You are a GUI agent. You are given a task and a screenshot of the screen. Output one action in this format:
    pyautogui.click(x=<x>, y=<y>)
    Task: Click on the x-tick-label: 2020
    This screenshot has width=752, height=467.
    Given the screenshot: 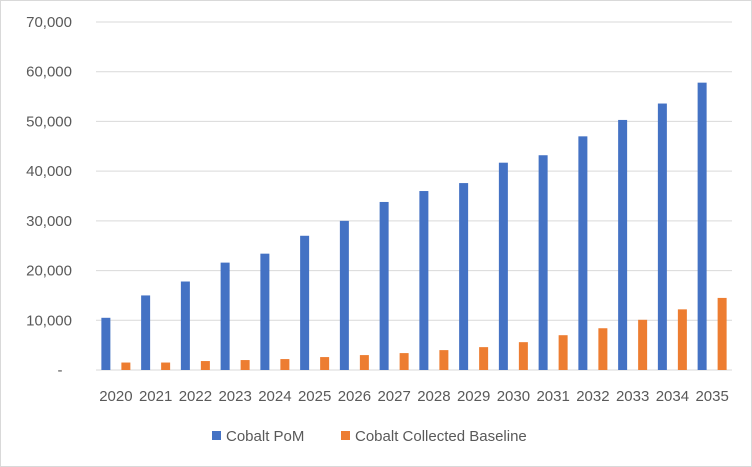 What is the action you would take?
    pyautogui.click(x=115, y=396)
    